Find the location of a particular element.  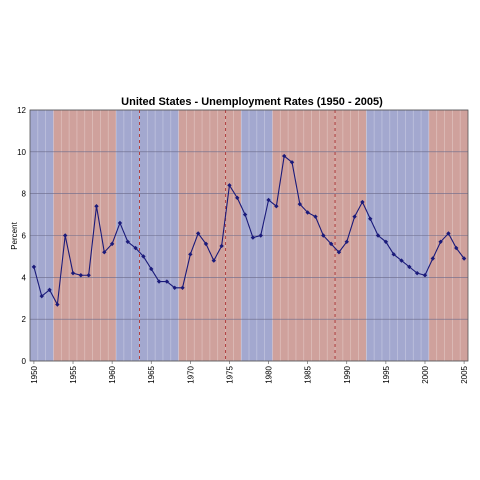

data-point-1997 is located at coordinates (401, 260).